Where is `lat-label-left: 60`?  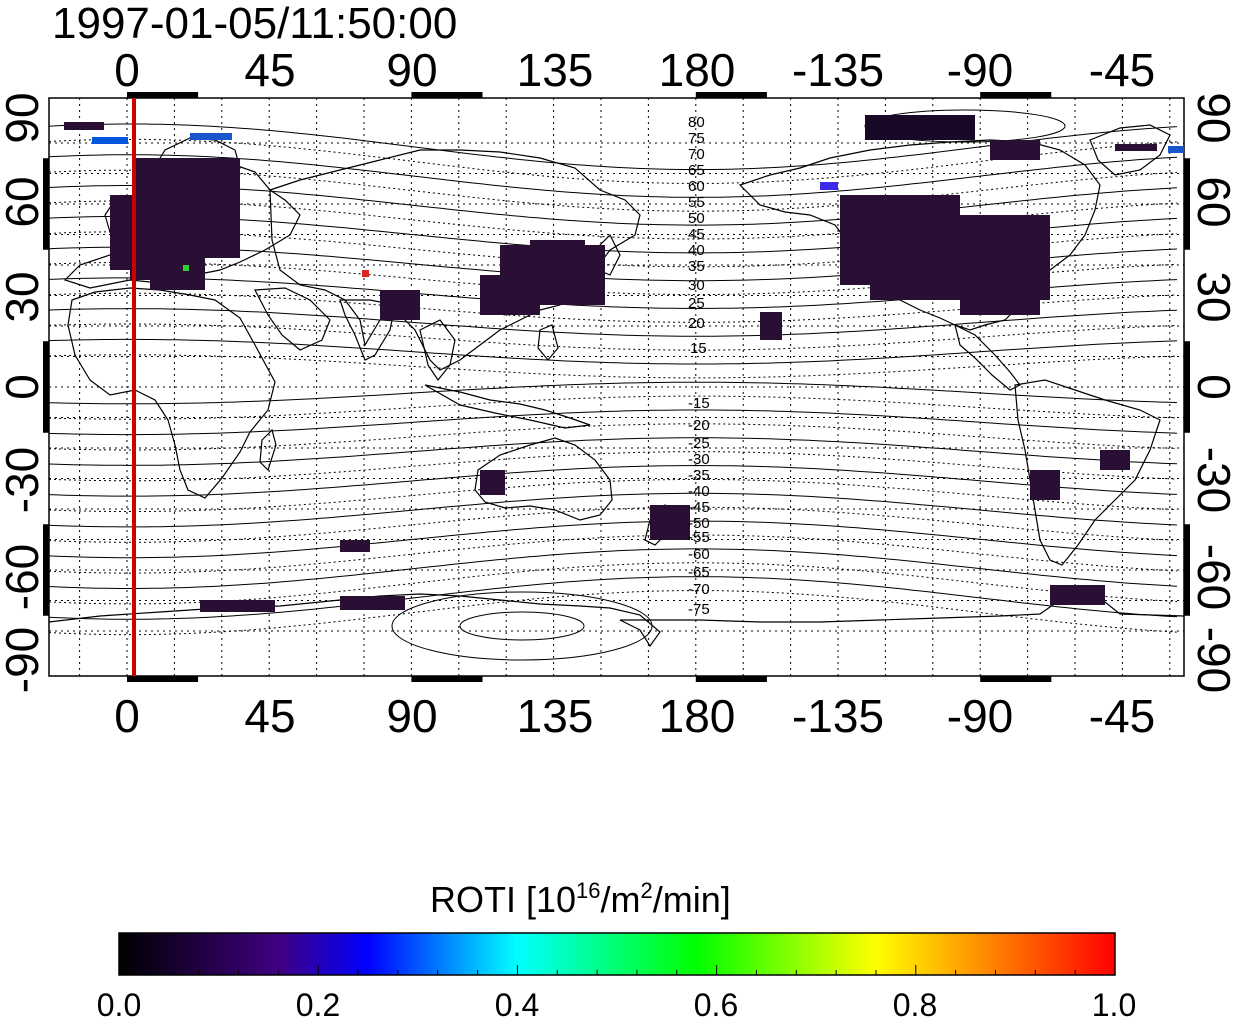
lat-label-left: 60 is located at coordinates (24, 201).